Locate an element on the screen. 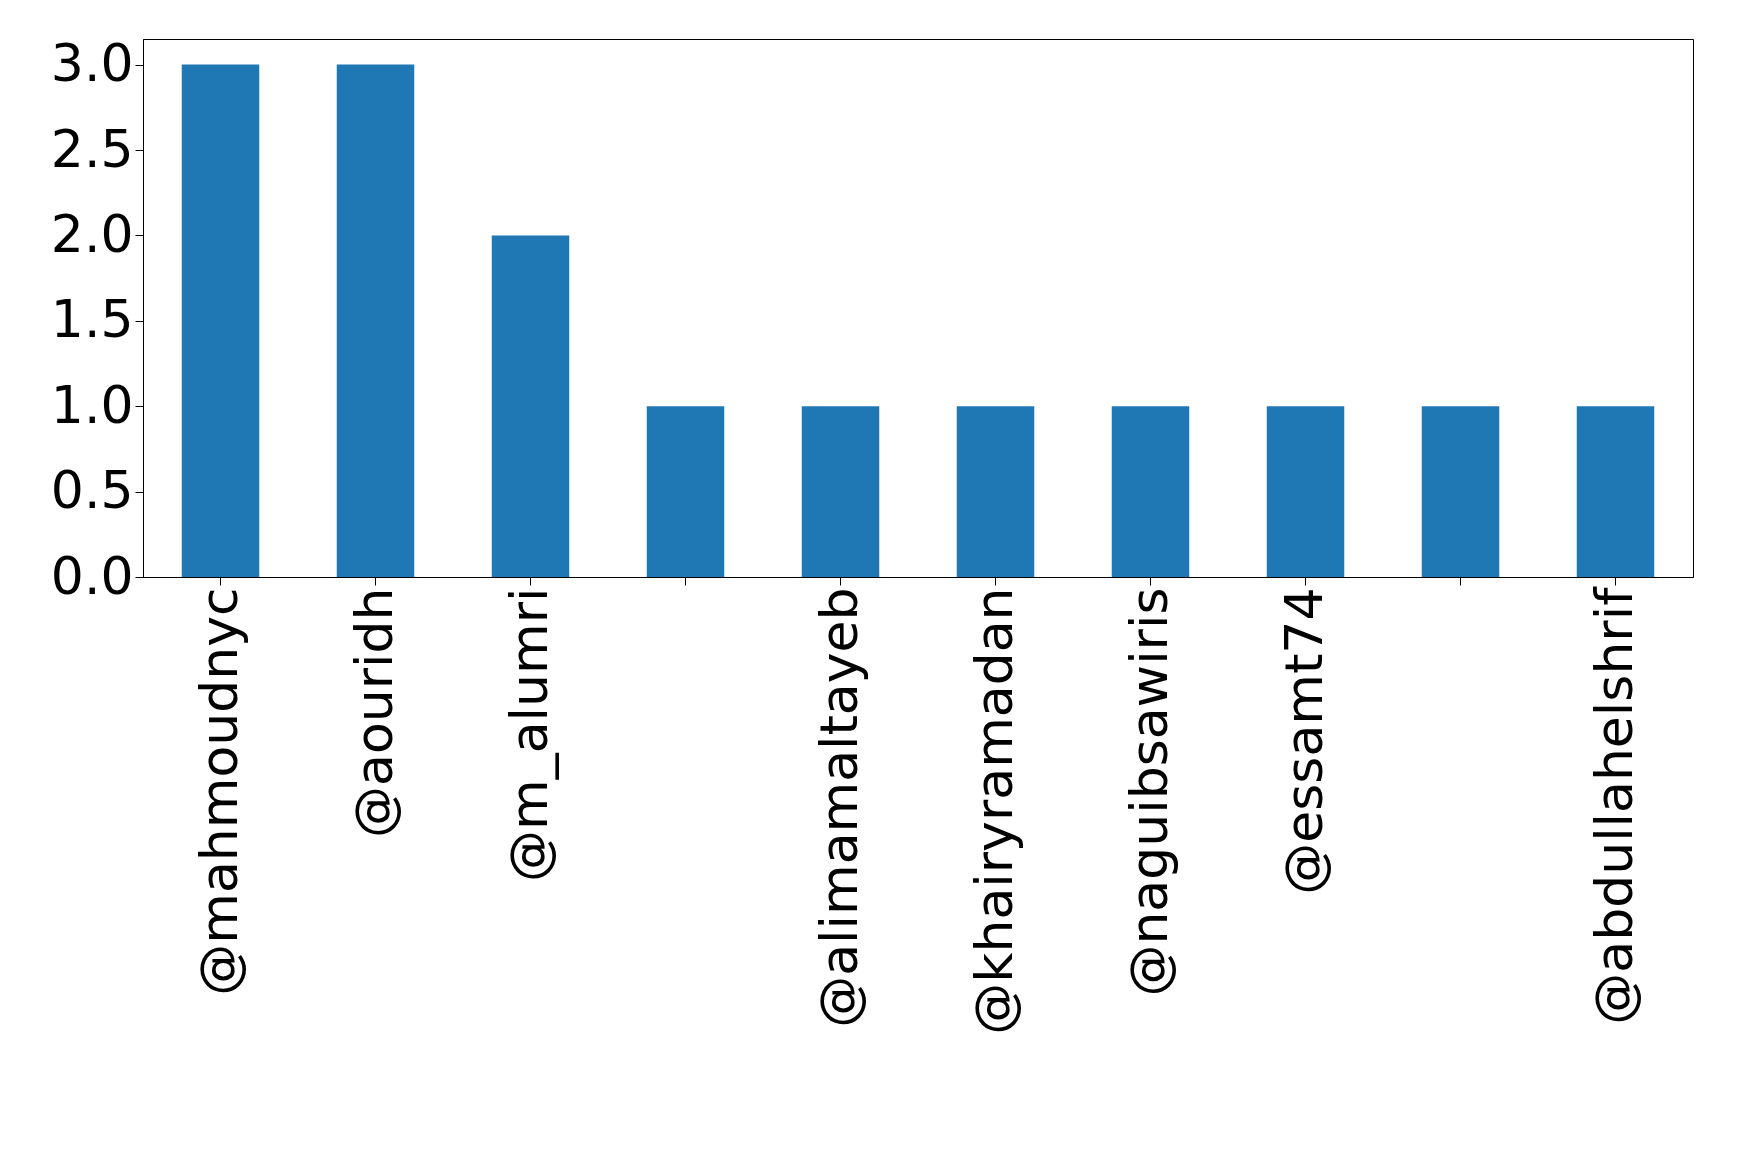 The width and height of the screenshot is (1739, 1165). y-tick-label: 2.0 is located at coordinates (92, 233).